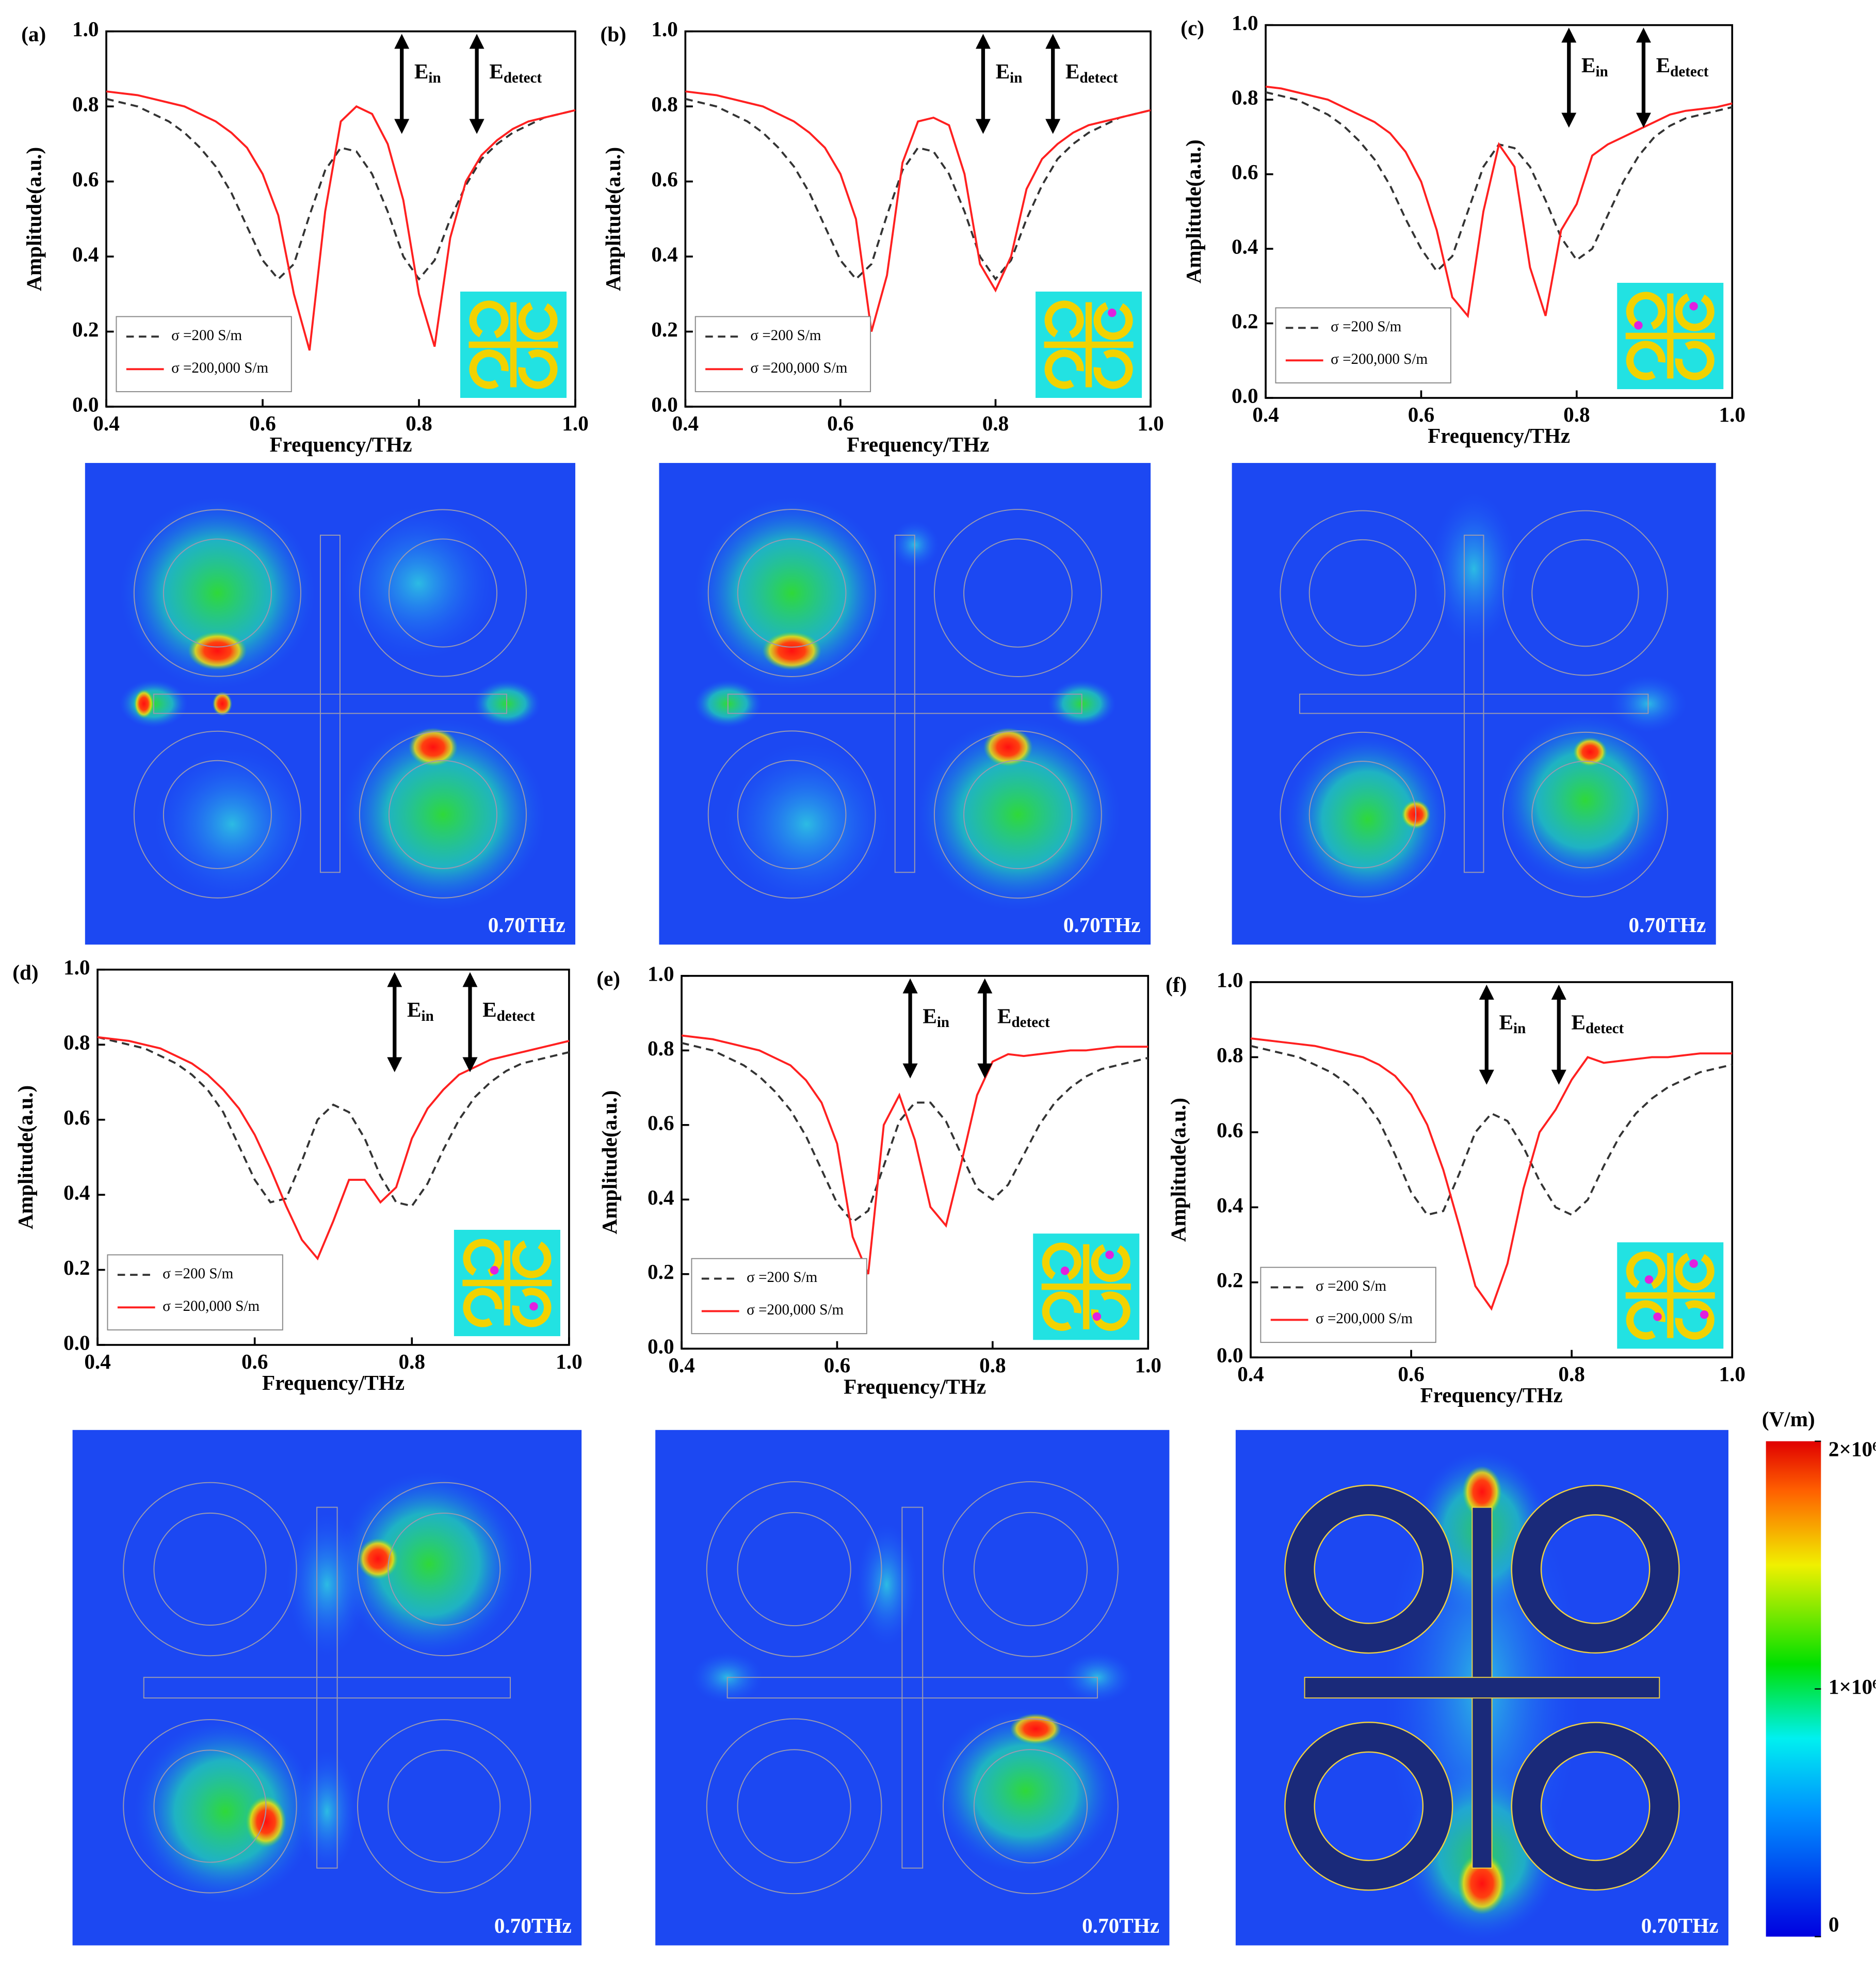 Image resolution: width=1876 pixels, height=1973 pixels. Describe the element at coordinates (1852, 1449) in the screenshot. I see `colorbar-tick-label: 2×10⁶` at that location.